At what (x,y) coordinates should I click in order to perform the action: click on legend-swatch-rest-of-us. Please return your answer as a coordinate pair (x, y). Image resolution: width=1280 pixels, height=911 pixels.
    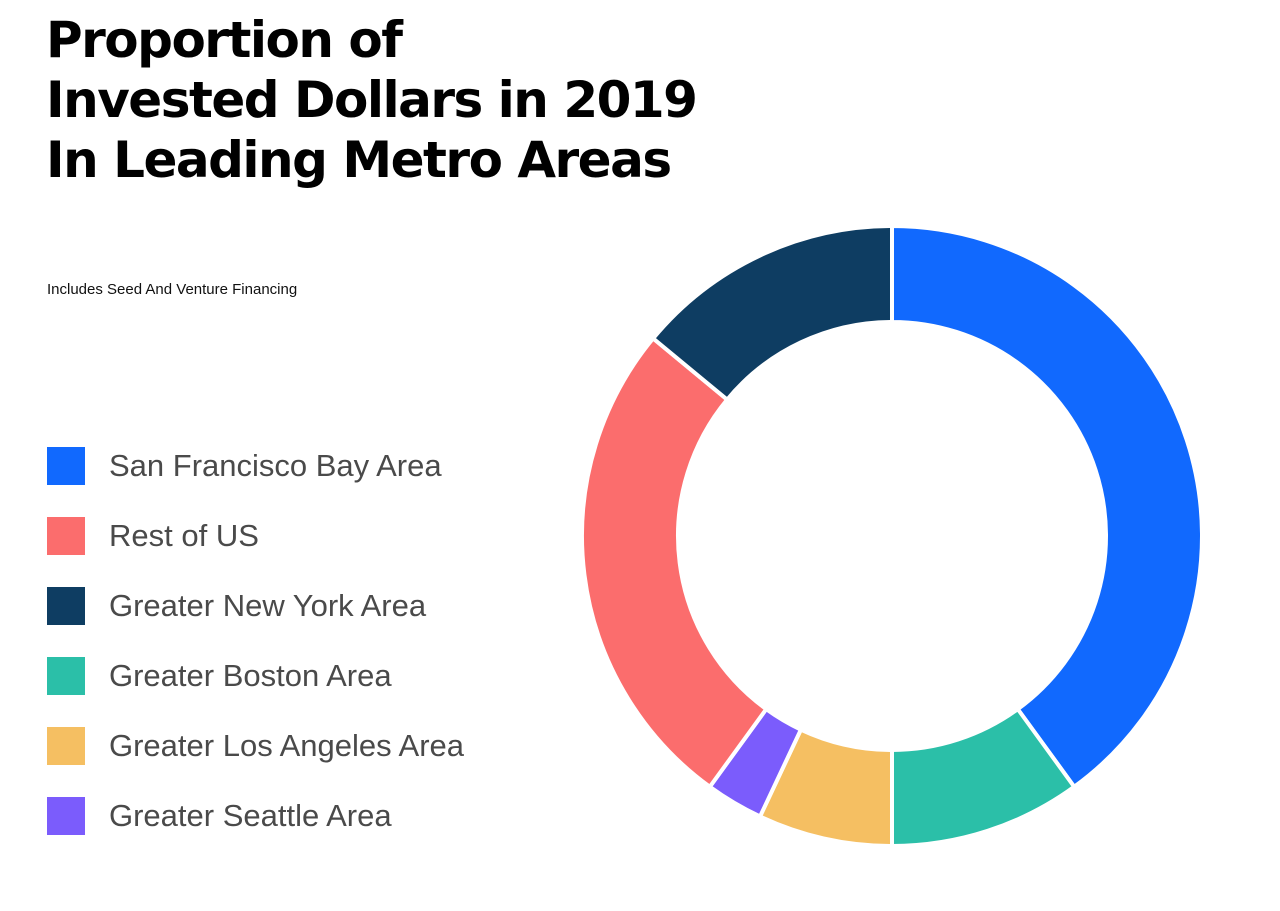
    Looking at the image, I should click on (66, 536).